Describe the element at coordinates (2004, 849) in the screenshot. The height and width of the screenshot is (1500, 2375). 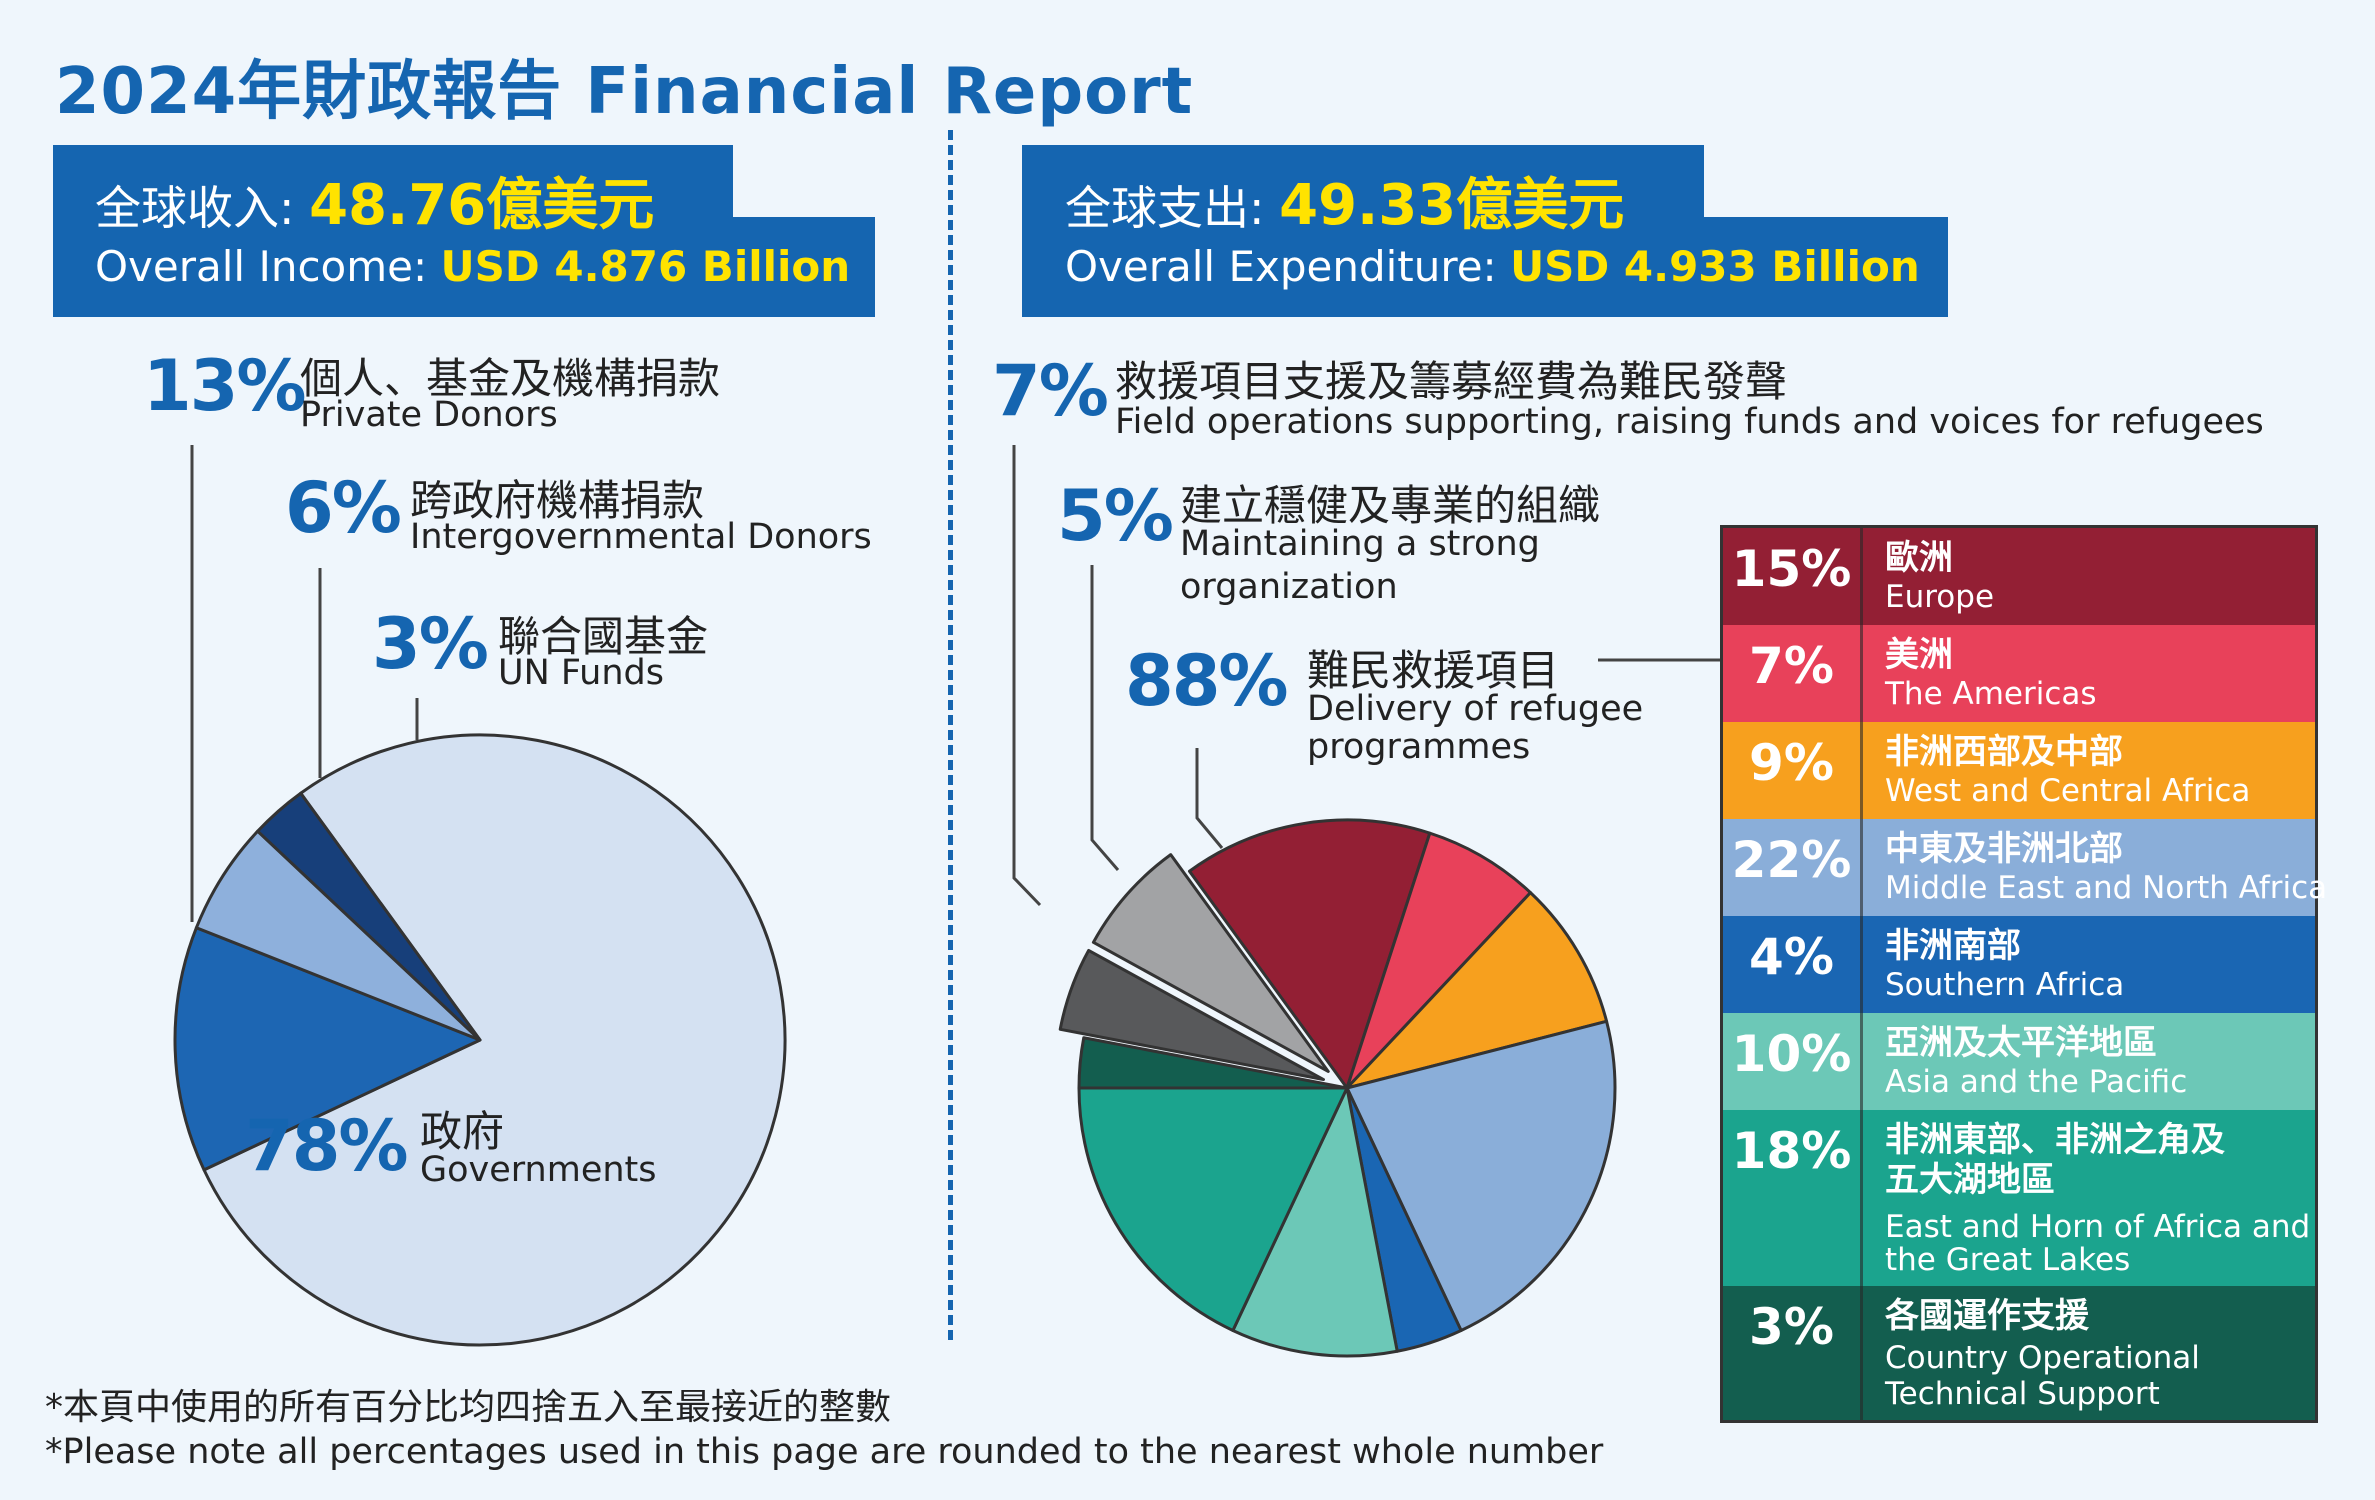
I see `legend-zh: 中東及非洲北部` at that location.